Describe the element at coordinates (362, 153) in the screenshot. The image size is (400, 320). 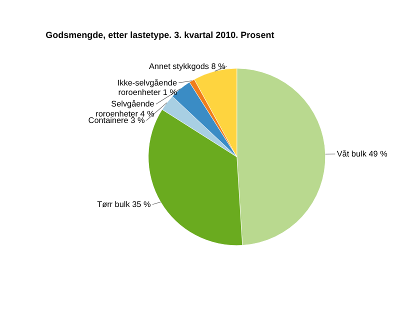
I see `slice-label: Våt bulk 49 %` at that location.